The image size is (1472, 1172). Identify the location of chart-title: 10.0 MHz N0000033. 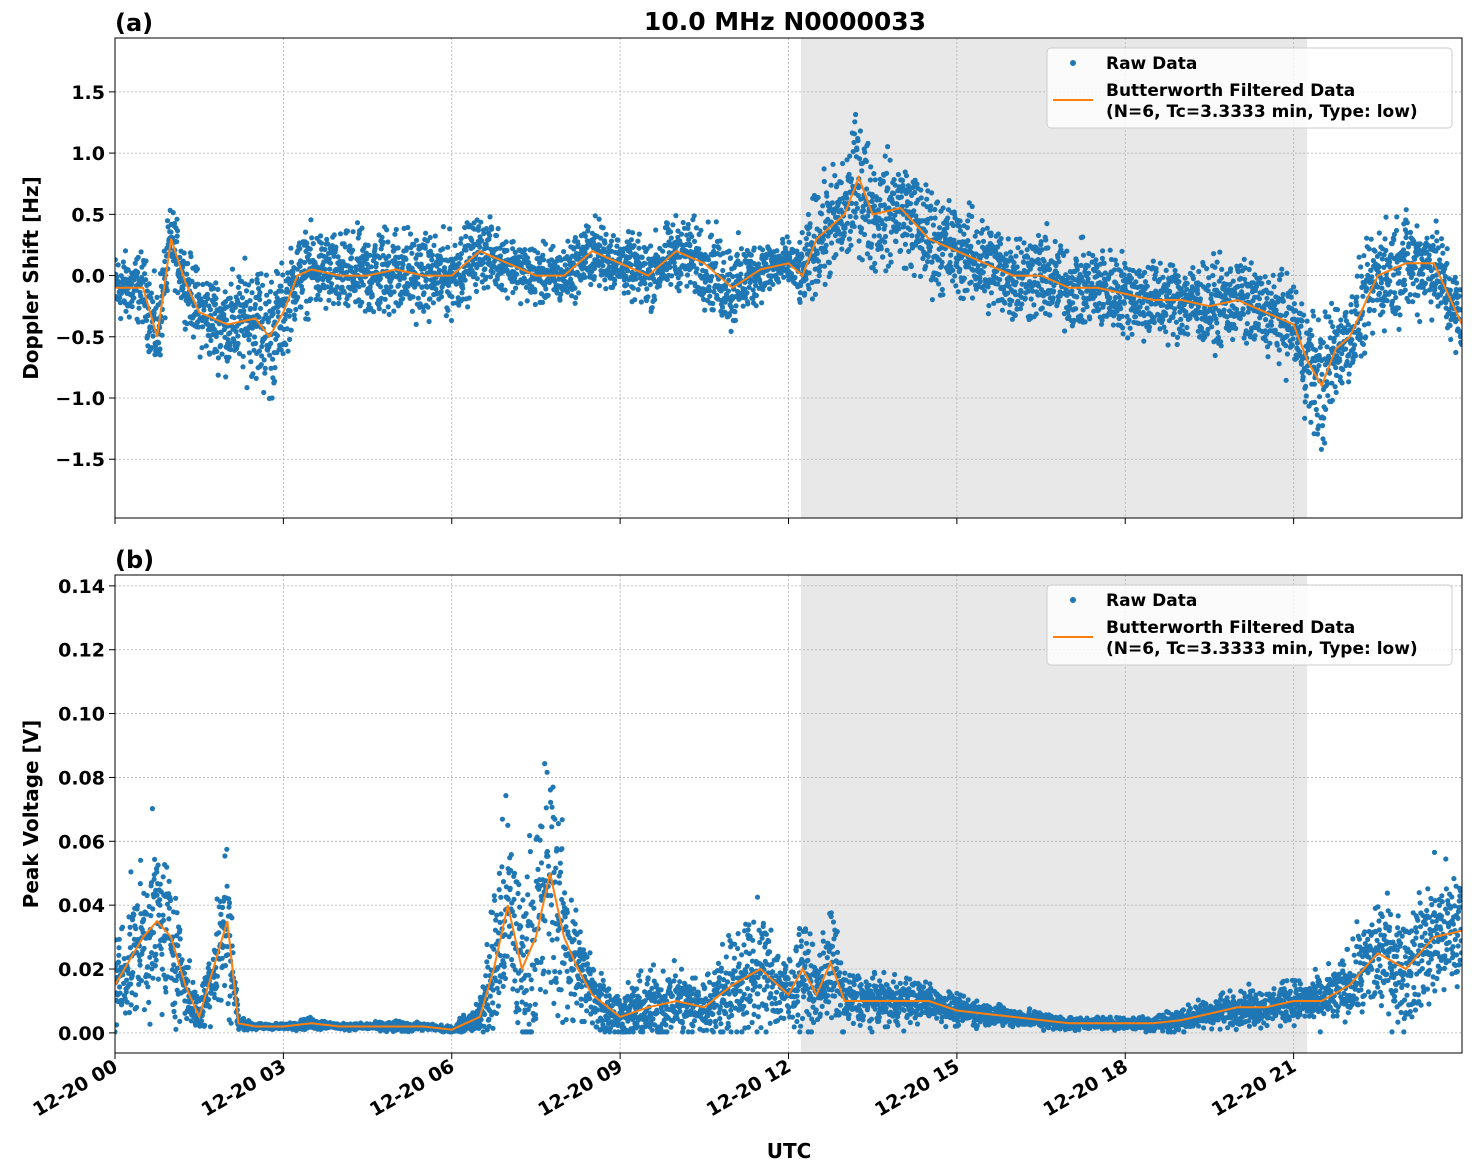
(785, 21).